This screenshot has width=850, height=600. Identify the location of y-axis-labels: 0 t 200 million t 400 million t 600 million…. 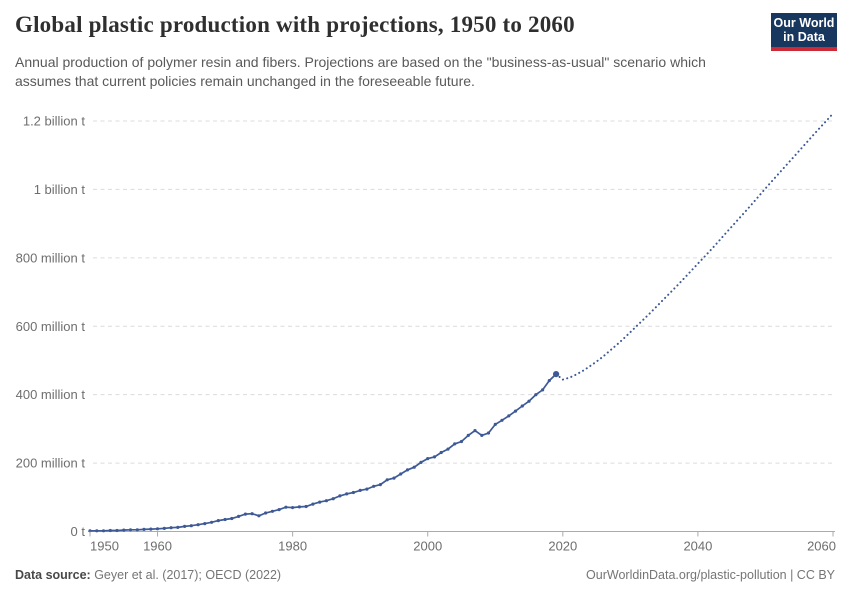
(51, 327).